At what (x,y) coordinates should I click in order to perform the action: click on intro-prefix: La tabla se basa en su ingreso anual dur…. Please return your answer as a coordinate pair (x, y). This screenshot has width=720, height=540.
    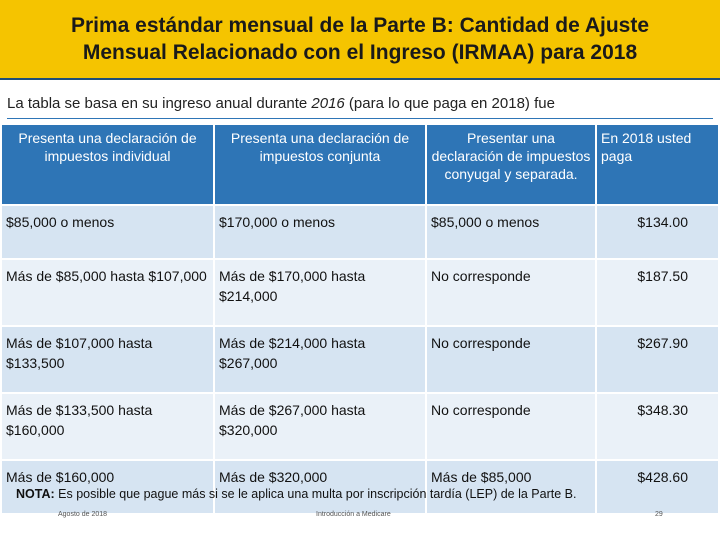
    Looking at the image, I should click on (159, 103).